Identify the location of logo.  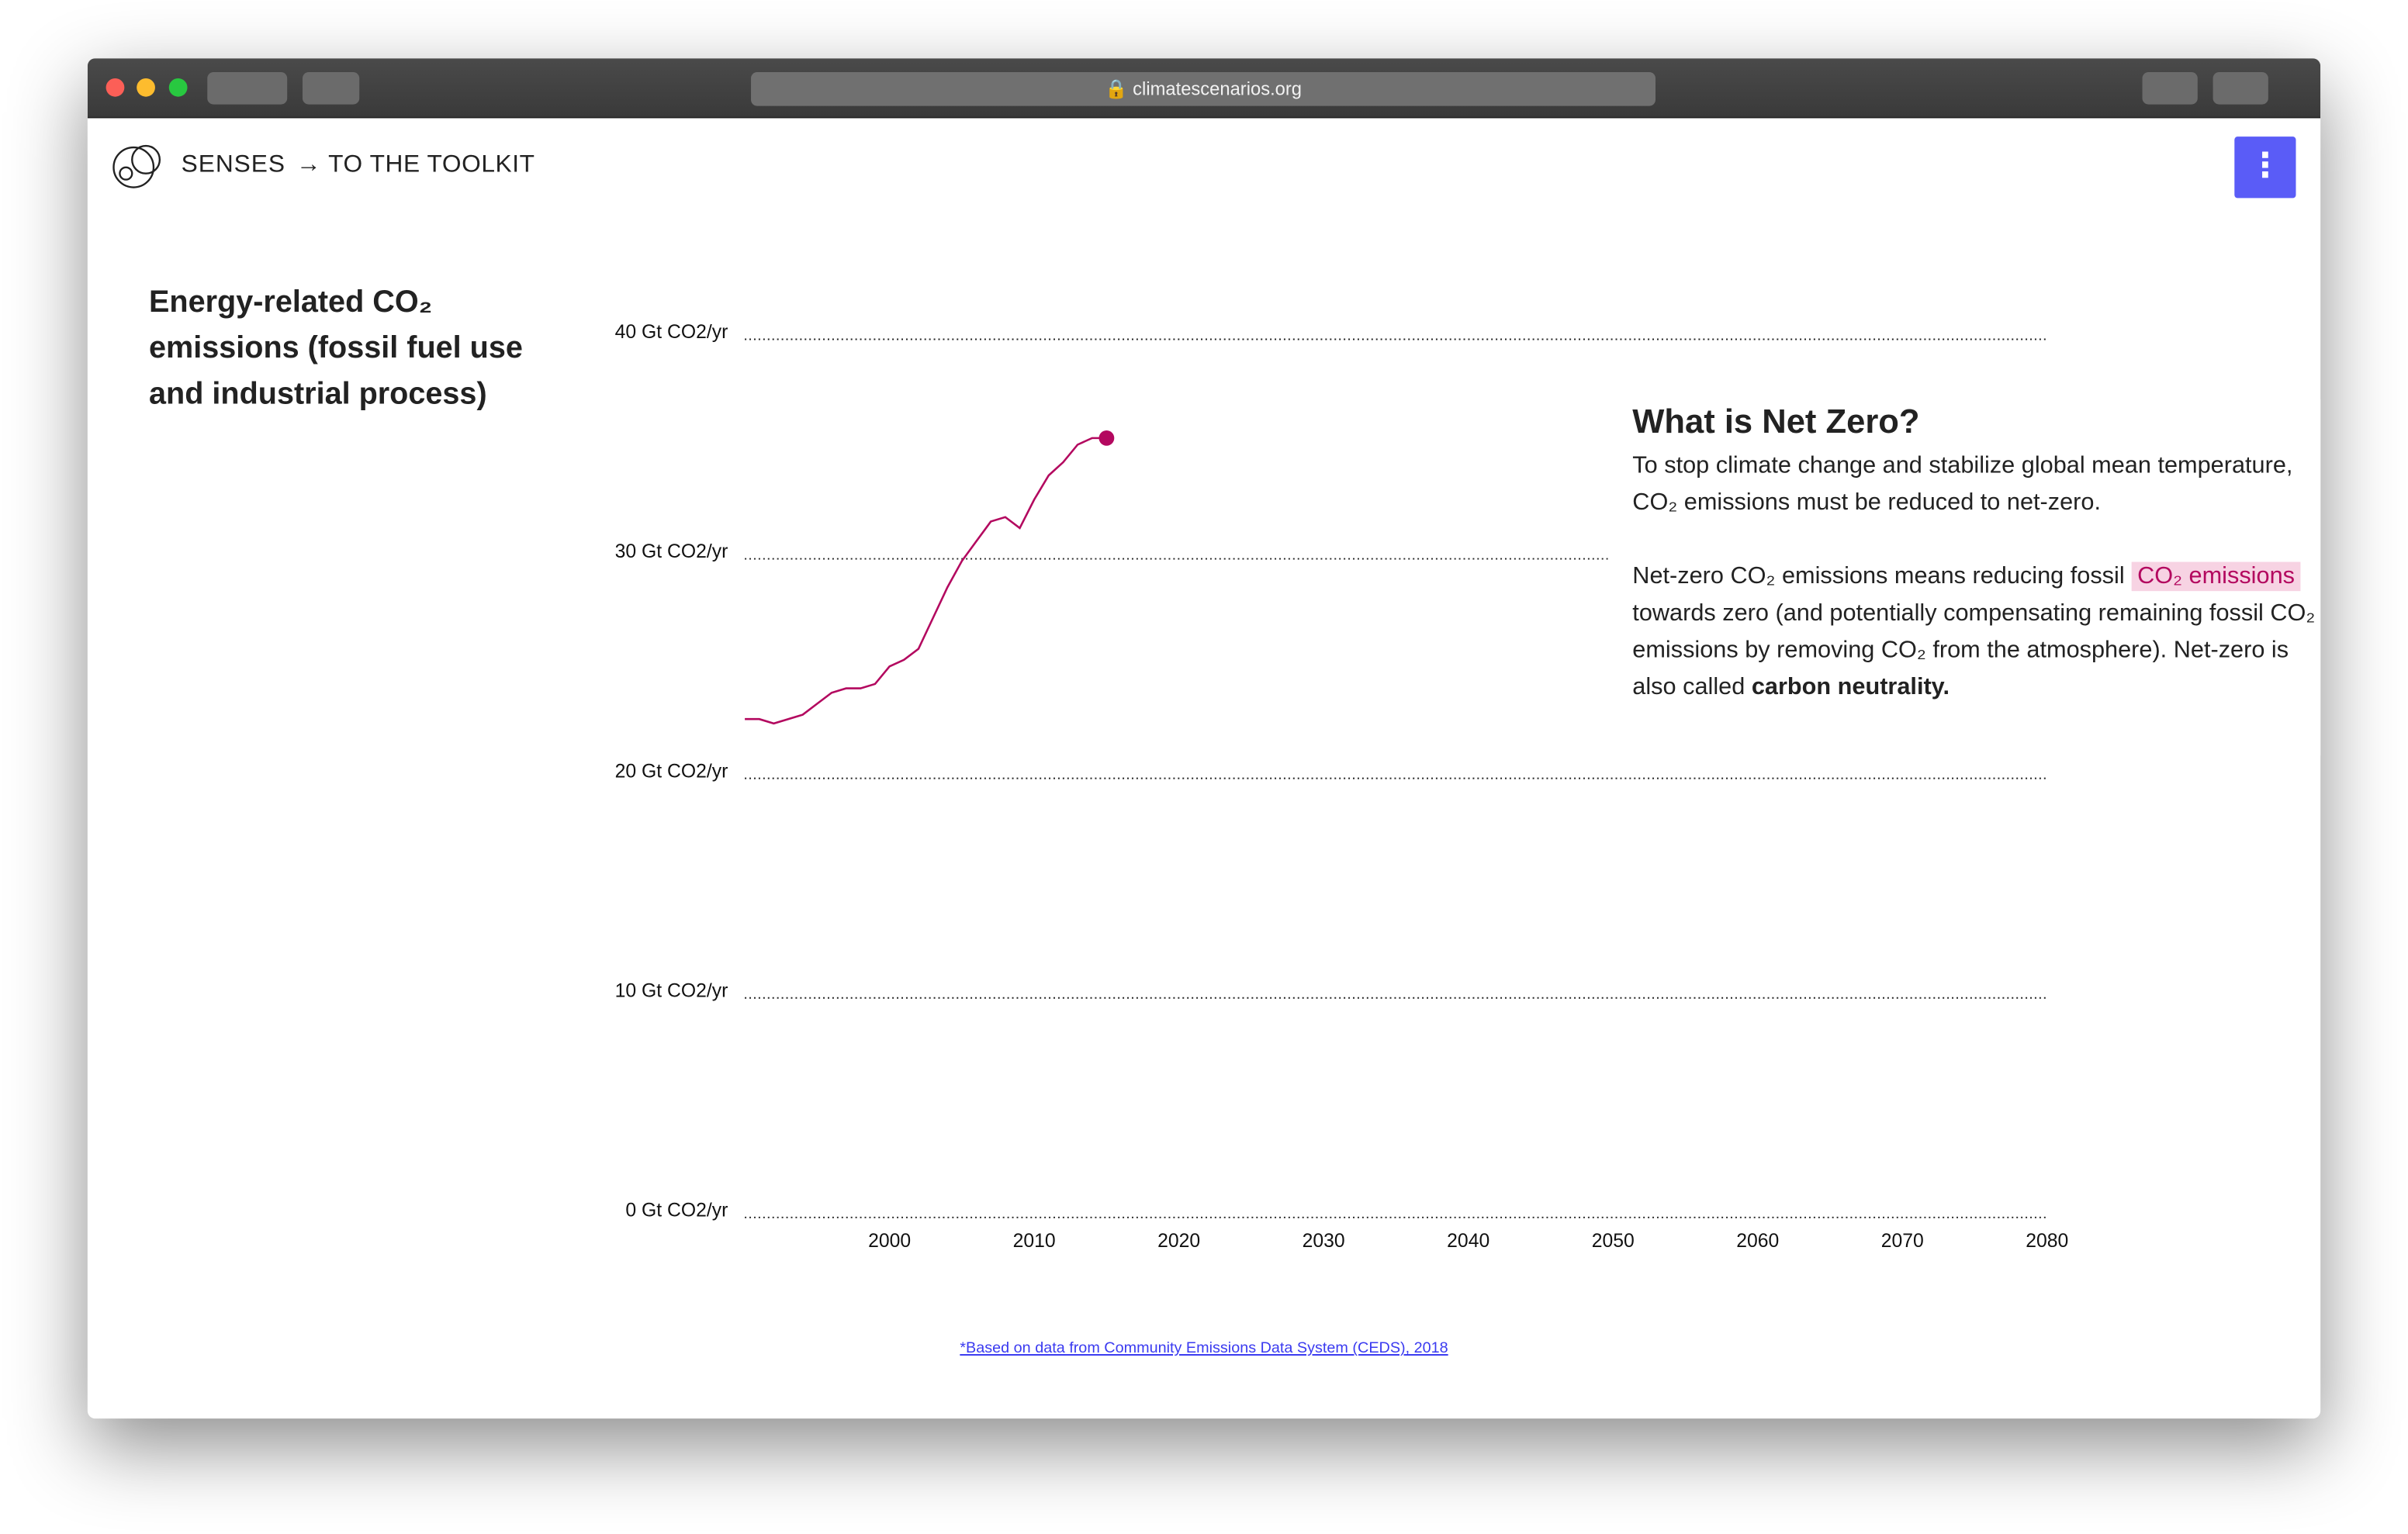
(136, 166).